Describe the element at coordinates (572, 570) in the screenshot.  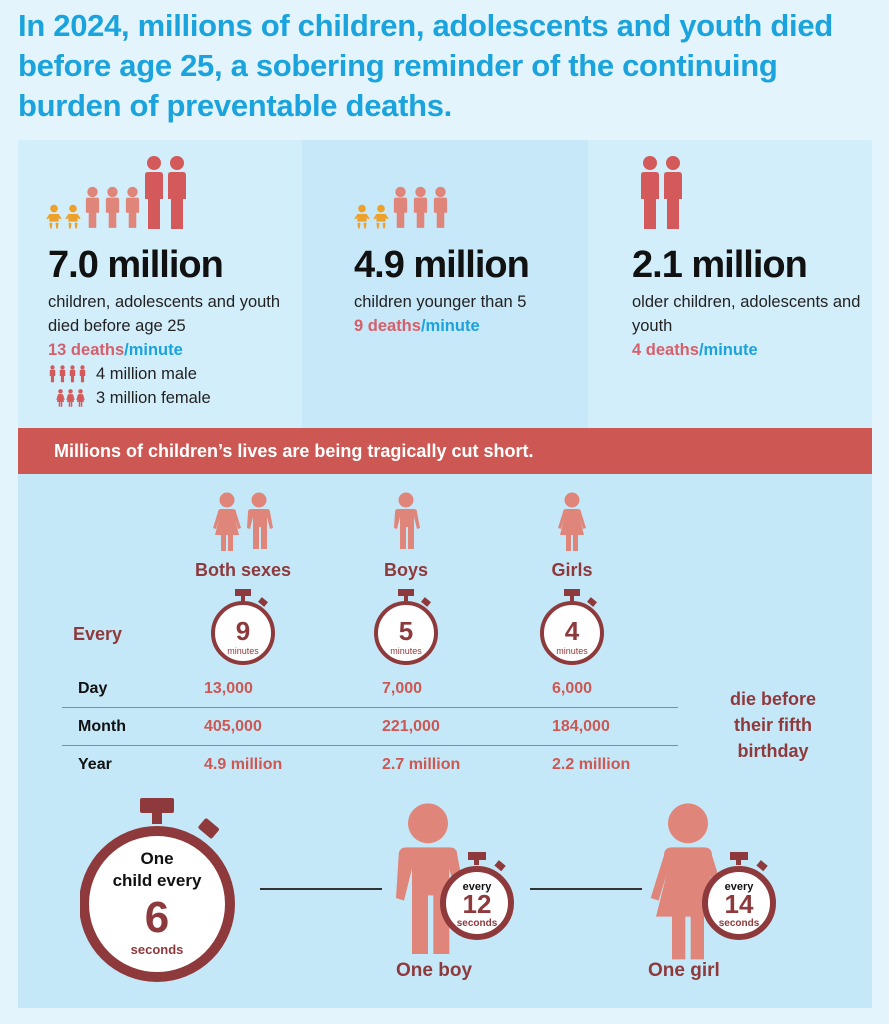
I see `group-label: Girls` at that location.